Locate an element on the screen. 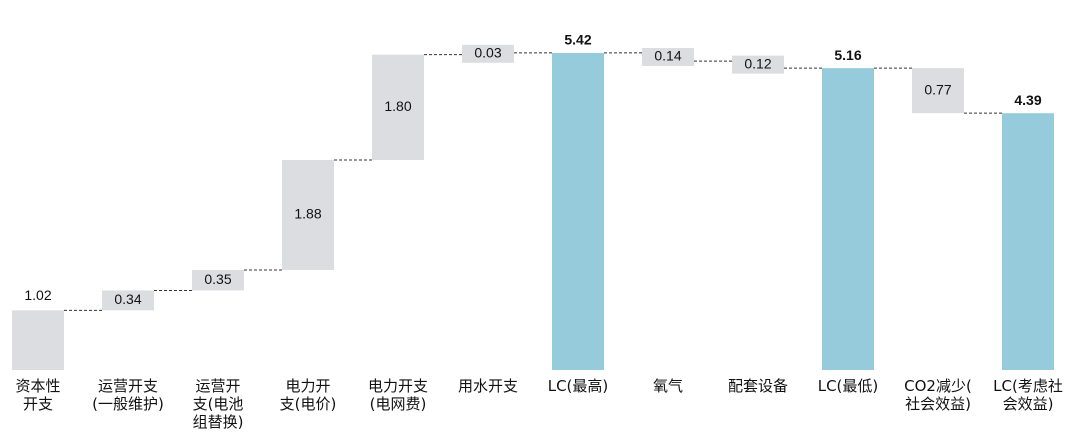 This screenshot has width=1071, height=445. x-tick-label: 电力开支 (电网费) is located at coordinates (397, 395).